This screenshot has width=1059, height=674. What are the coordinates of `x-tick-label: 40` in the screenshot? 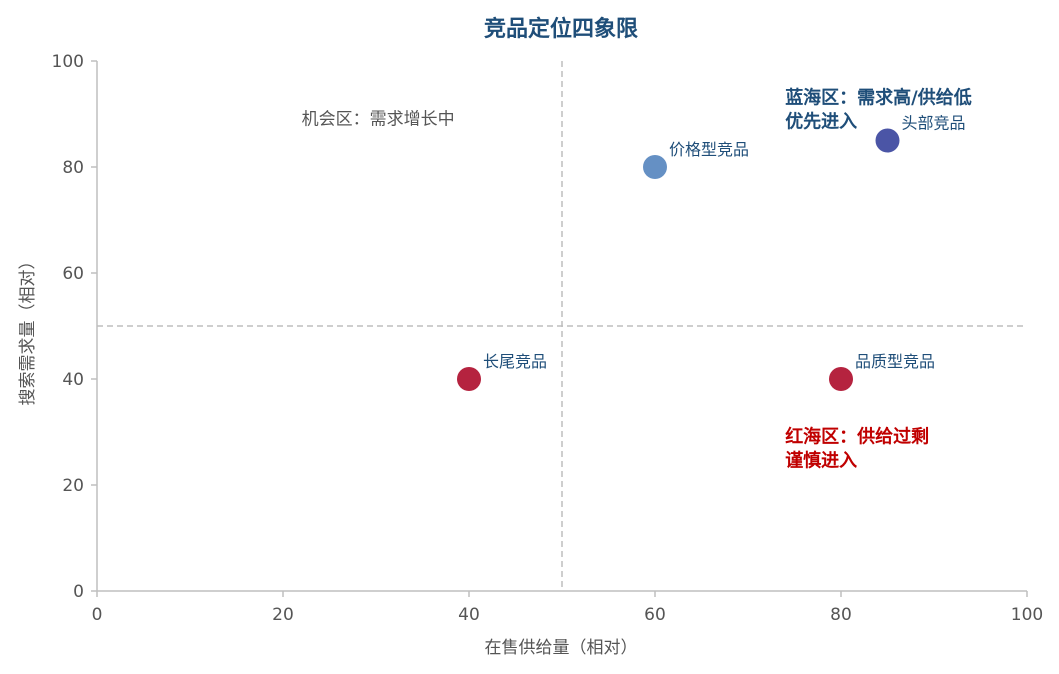 It's located at (469, 615).